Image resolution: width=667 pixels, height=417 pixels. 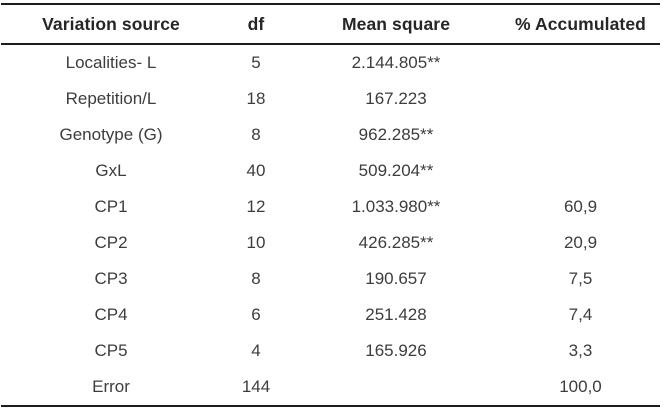 I want to click on table-row: CP2 10 426.285** 20,9, so click(x=330, y=243).